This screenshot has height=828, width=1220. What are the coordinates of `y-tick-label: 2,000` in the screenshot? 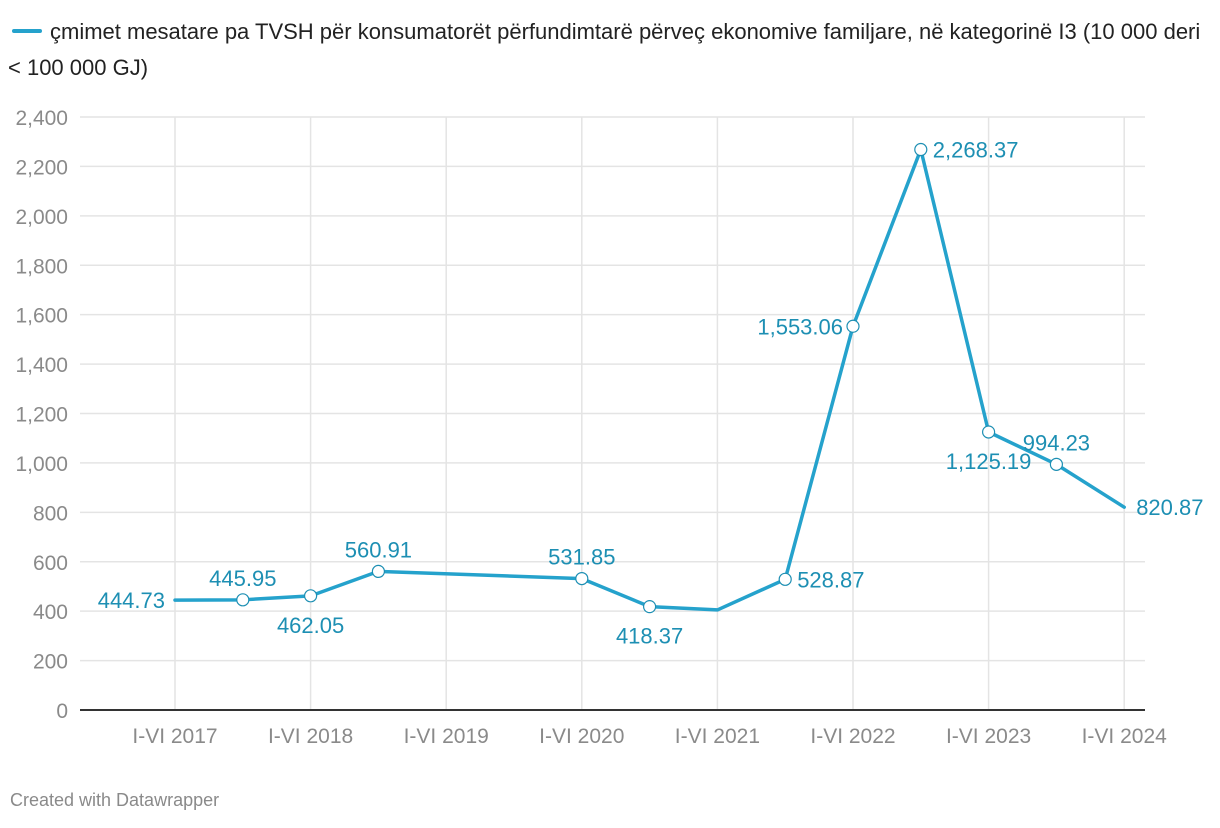 It's located at (41, 217).